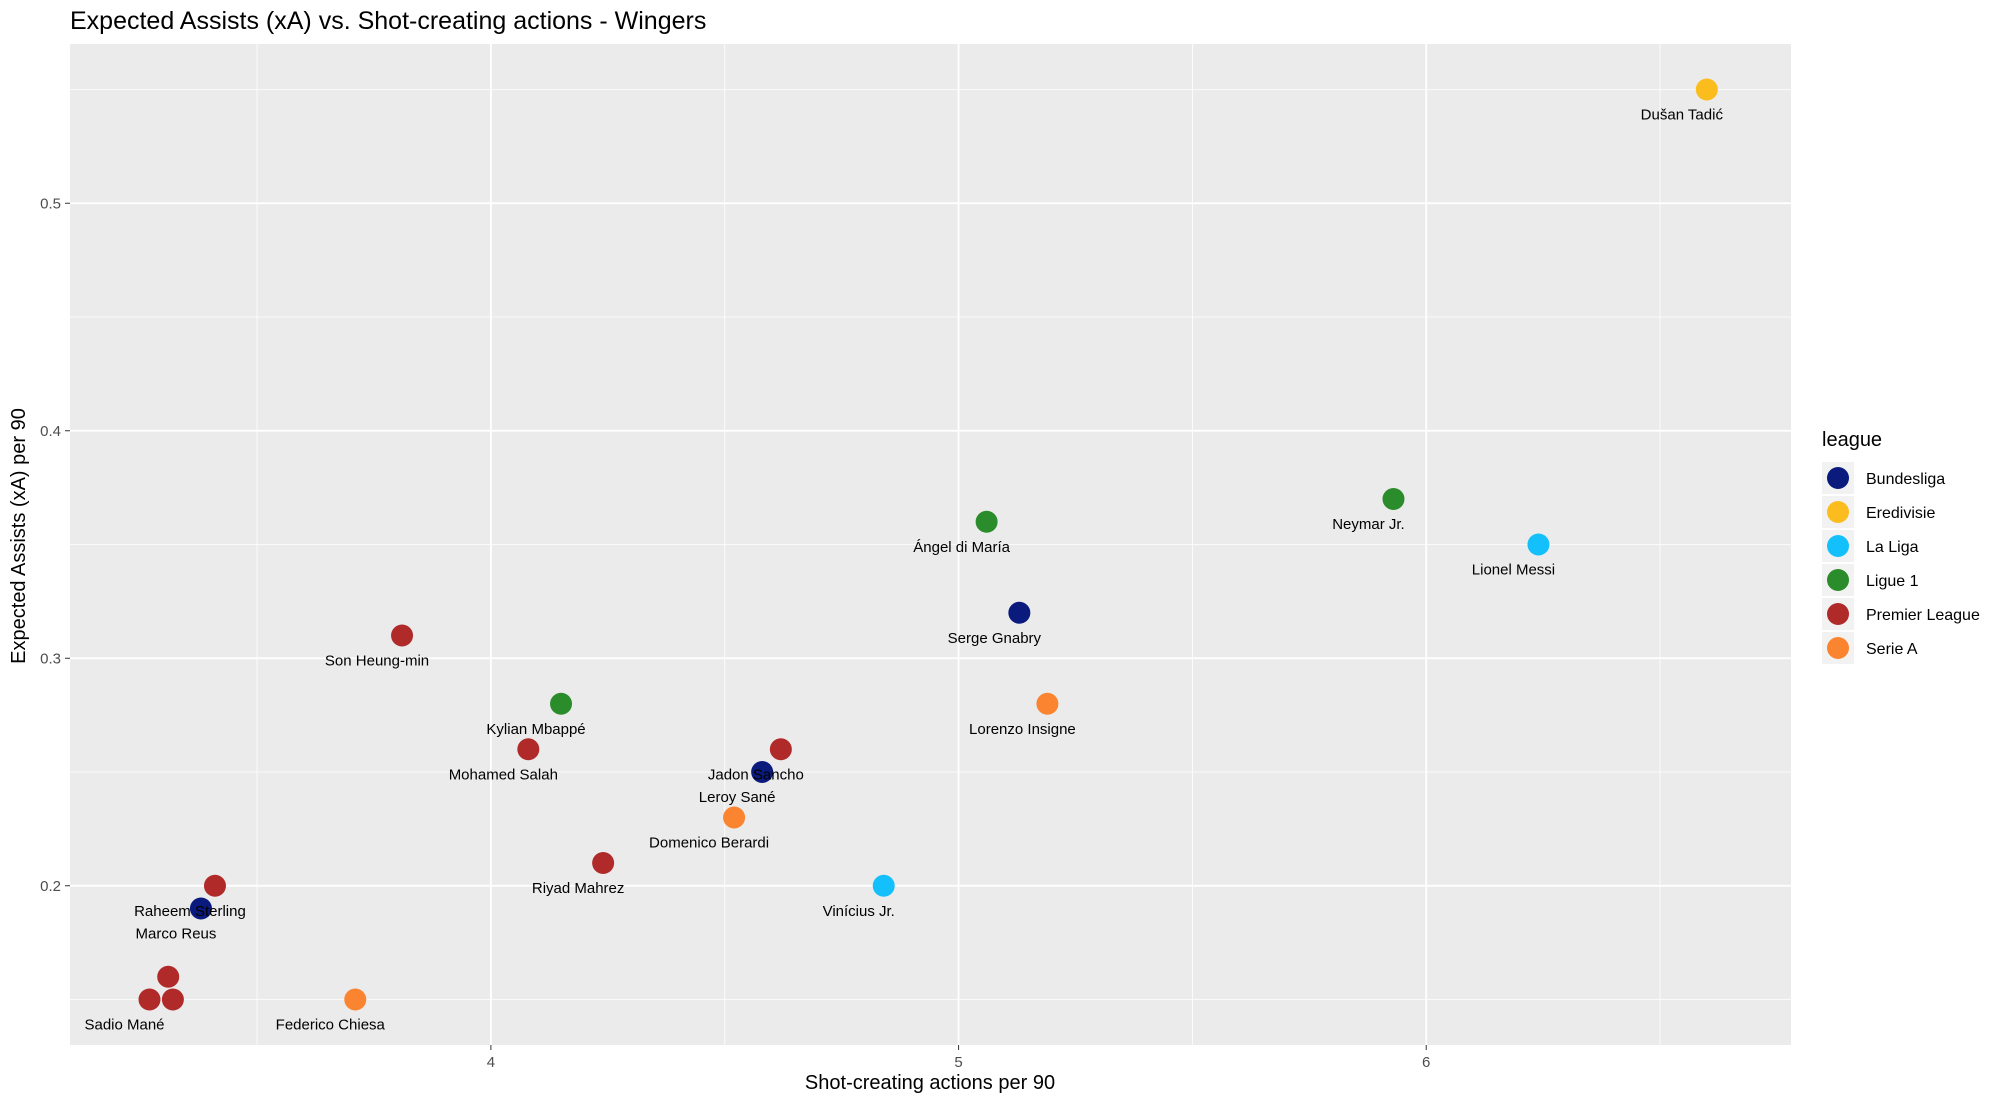 The width and height of the screenshot is (1999, 1102). I want to click on y-axis-title: Expected Assists (xA) per 90, so click(19, 536).